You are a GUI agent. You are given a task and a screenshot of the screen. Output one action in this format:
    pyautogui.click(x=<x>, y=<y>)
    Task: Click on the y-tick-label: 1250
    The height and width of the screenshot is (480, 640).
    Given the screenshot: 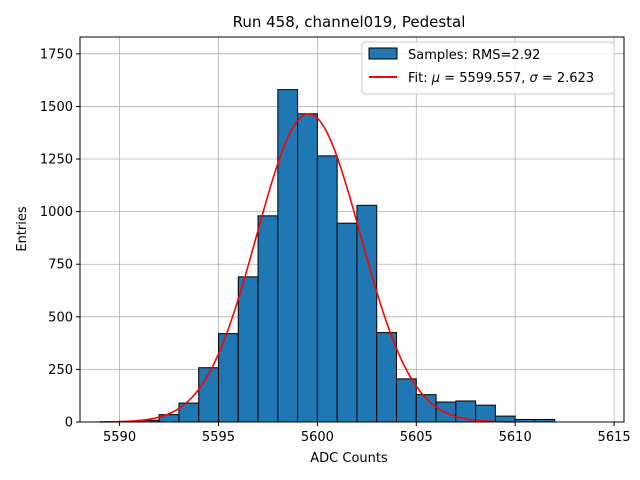 What is the action you would take?
    pyautogui.click(x=56, y=160)
    